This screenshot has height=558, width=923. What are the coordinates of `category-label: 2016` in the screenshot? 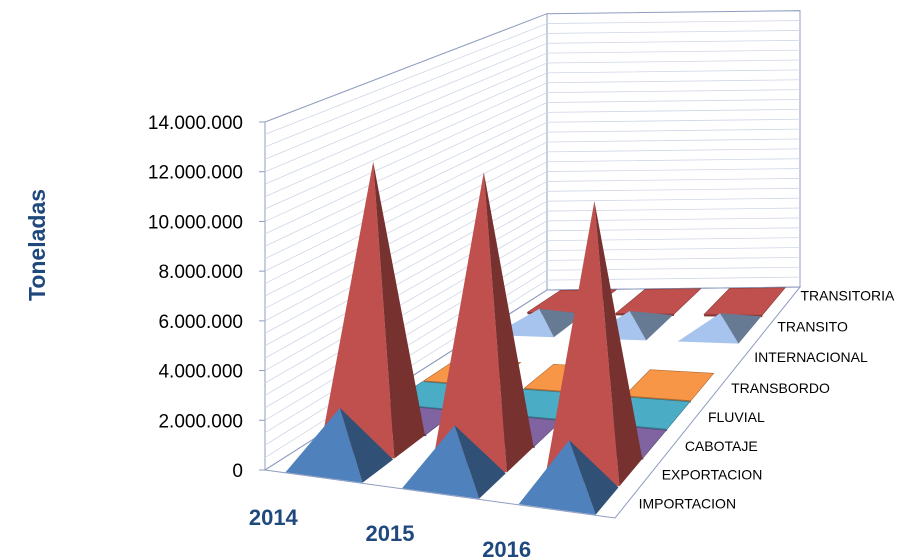 It's located at (506, 547).